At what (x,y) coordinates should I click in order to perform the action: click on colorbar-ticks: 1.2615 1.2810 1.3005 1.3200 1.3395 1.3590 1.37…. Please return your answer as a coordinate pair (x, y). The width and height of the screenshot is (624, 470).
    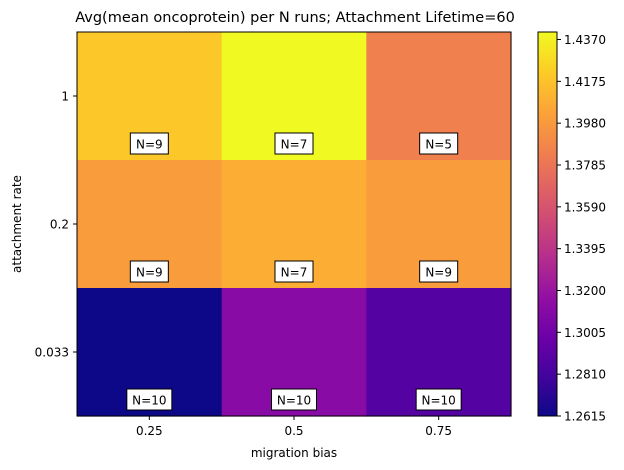
    Looking at the image, I should click on (581, 228).